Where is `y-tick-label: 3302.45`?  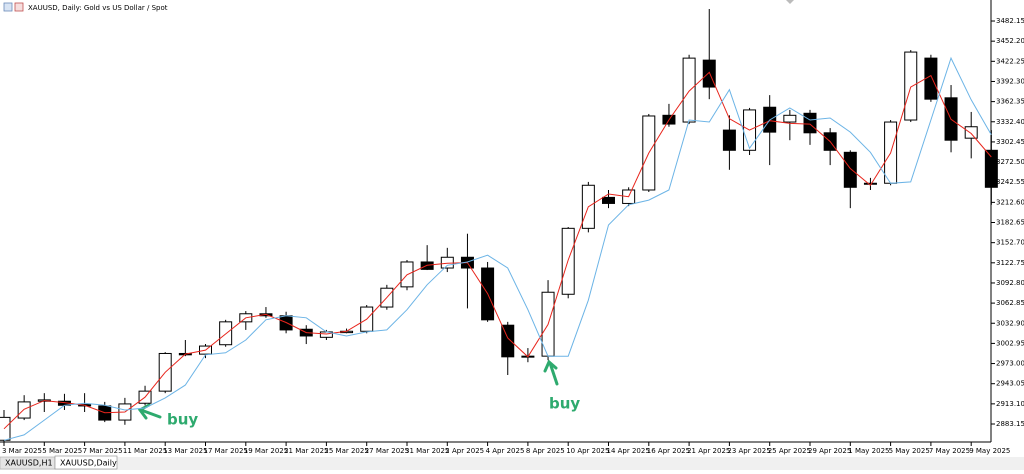 y-tick-label: 3302.45 is located at coordinates (1010, 142).